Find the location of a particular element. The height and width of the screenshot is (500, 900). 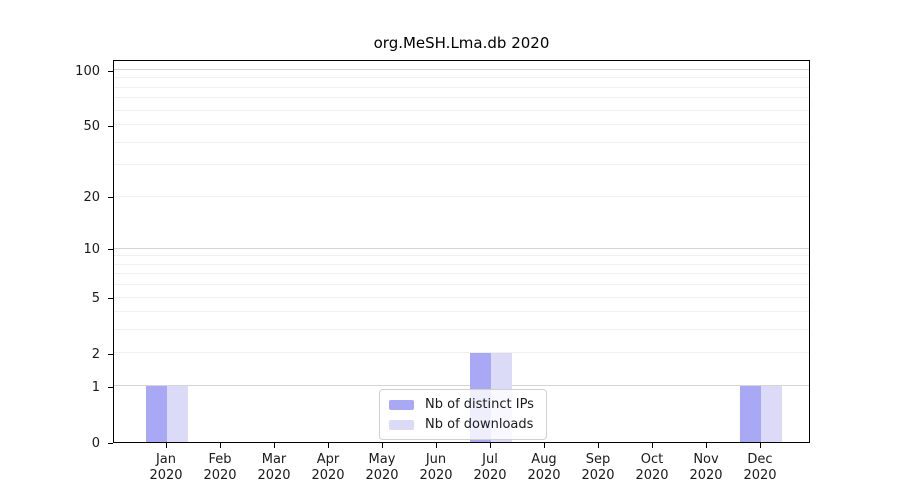

legend-swatch-distinct-ips-icon is located at coordinates (401, 404).